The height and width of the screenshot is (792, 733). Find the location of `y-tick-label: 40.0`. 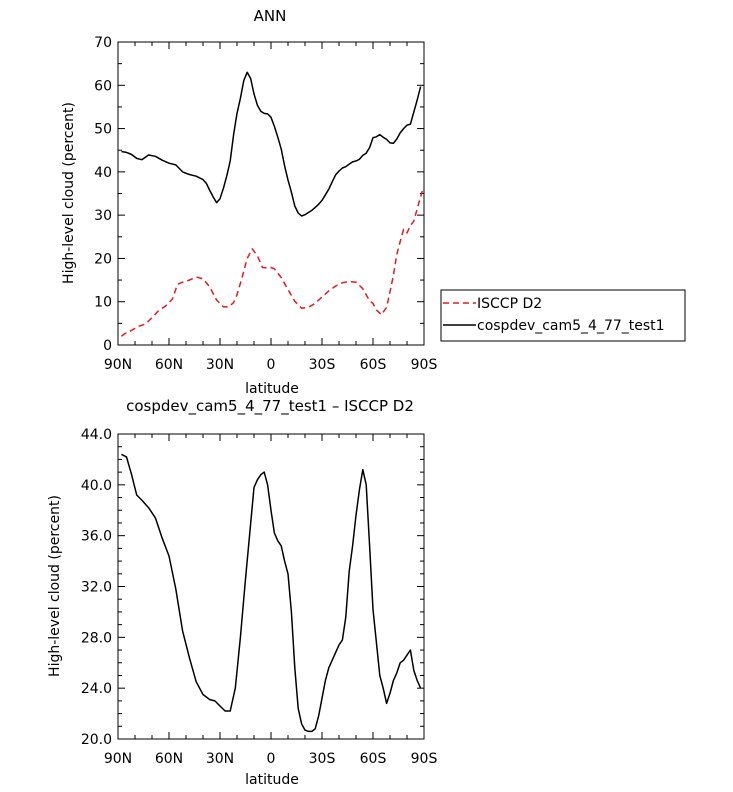

y-tick-label: 40.0 is located at coordinates (96, 486).